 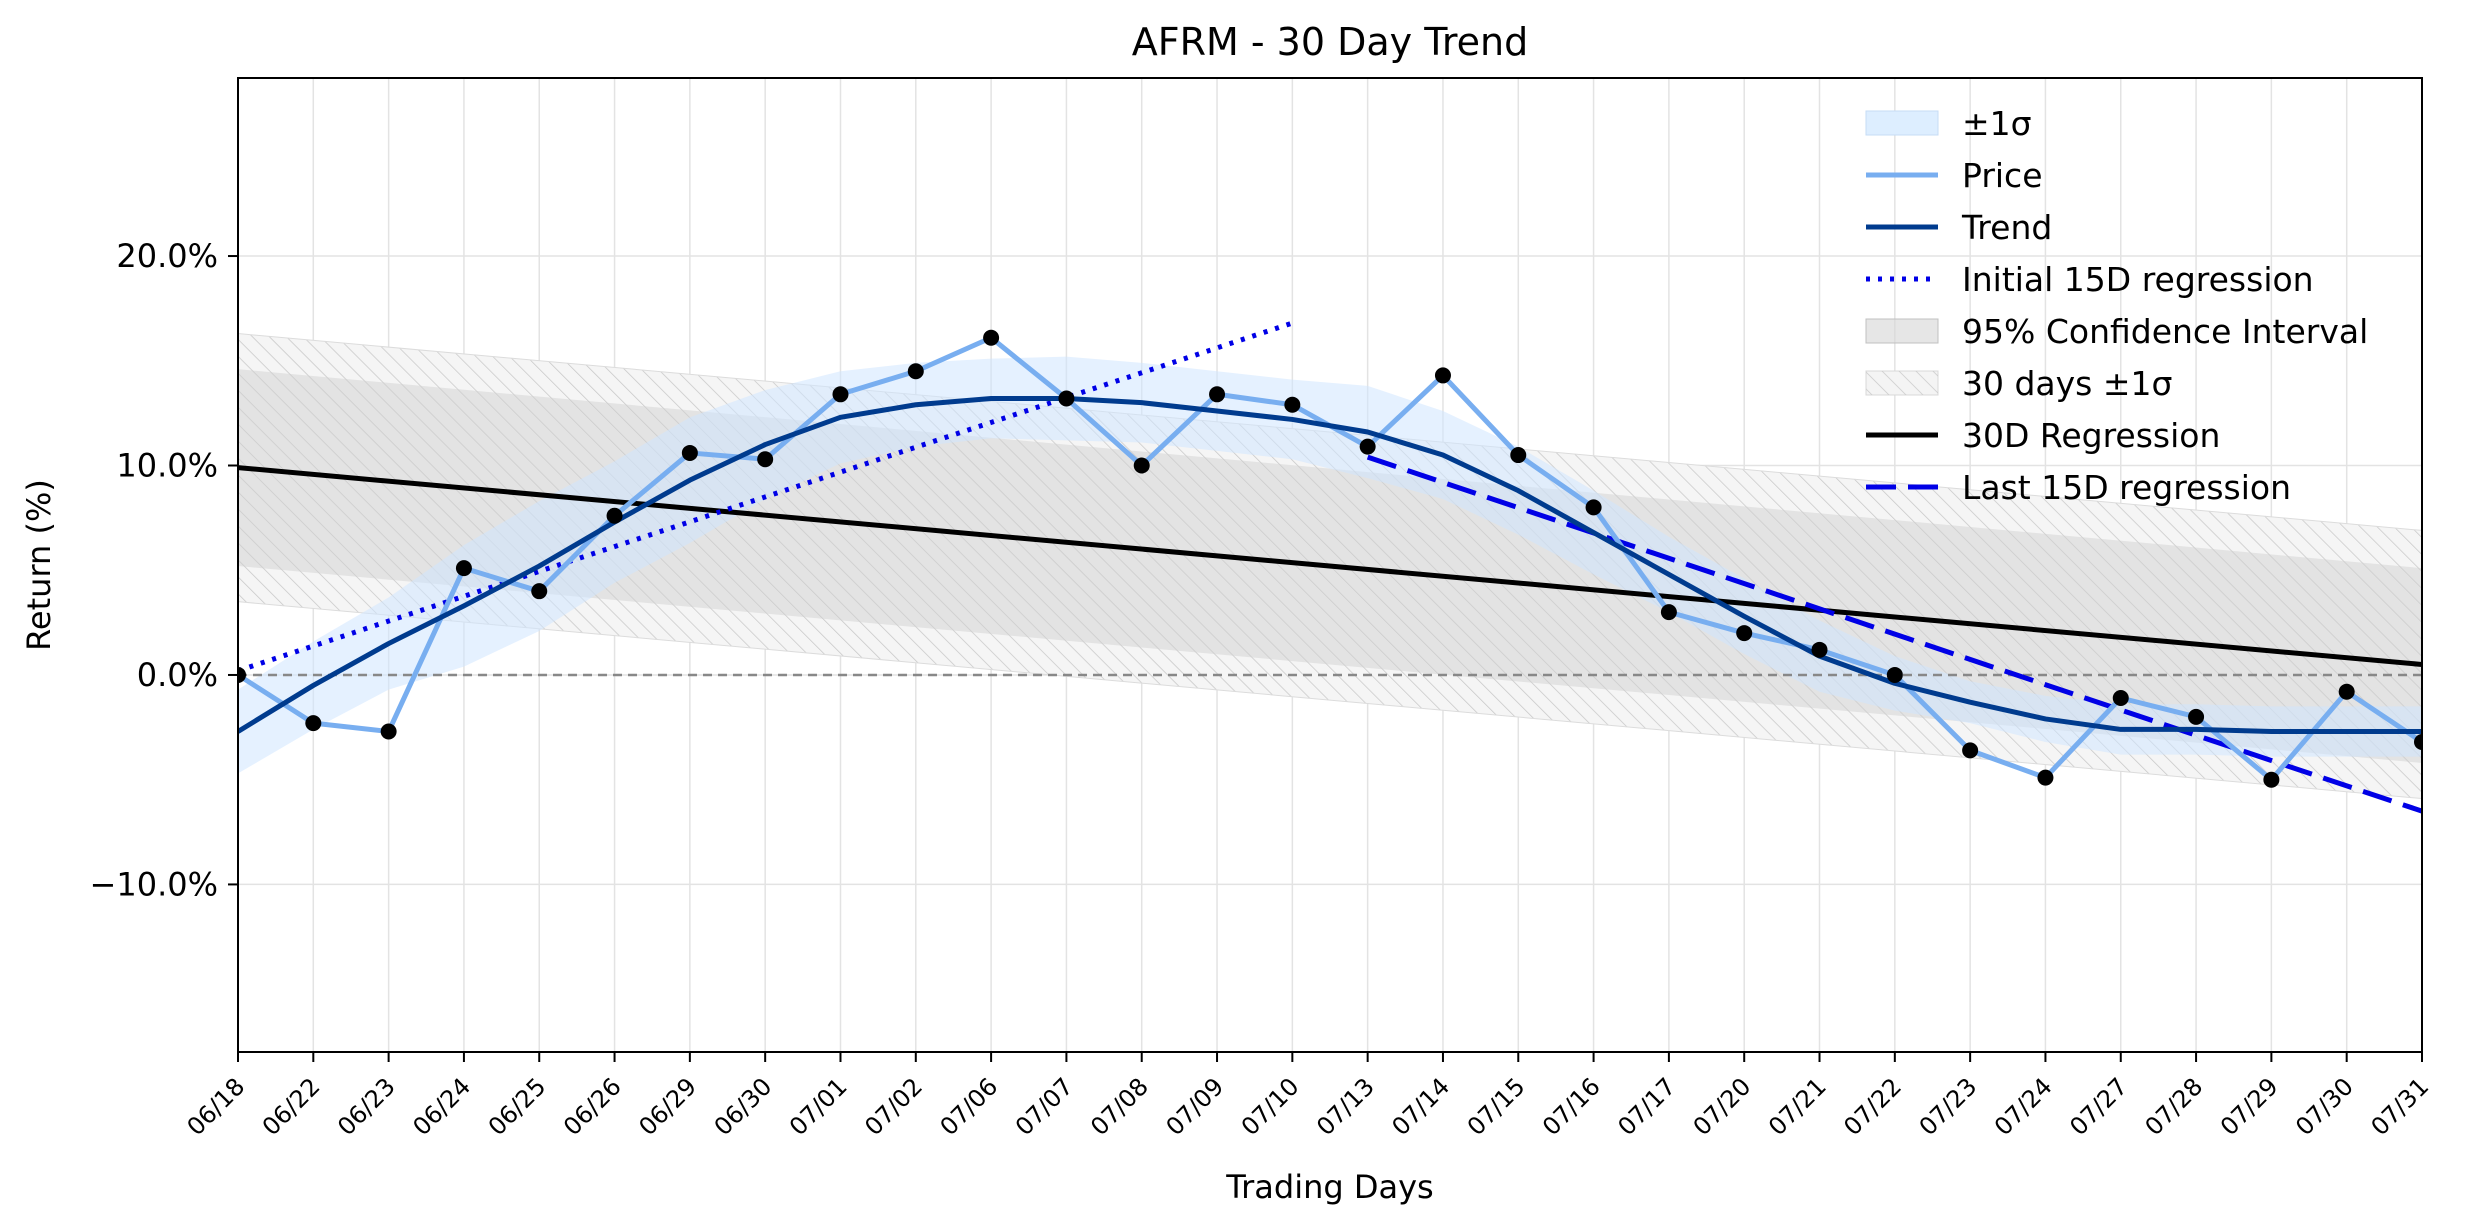 I want to click on y-axis-label: Return (%), so click(x=39, y=565).